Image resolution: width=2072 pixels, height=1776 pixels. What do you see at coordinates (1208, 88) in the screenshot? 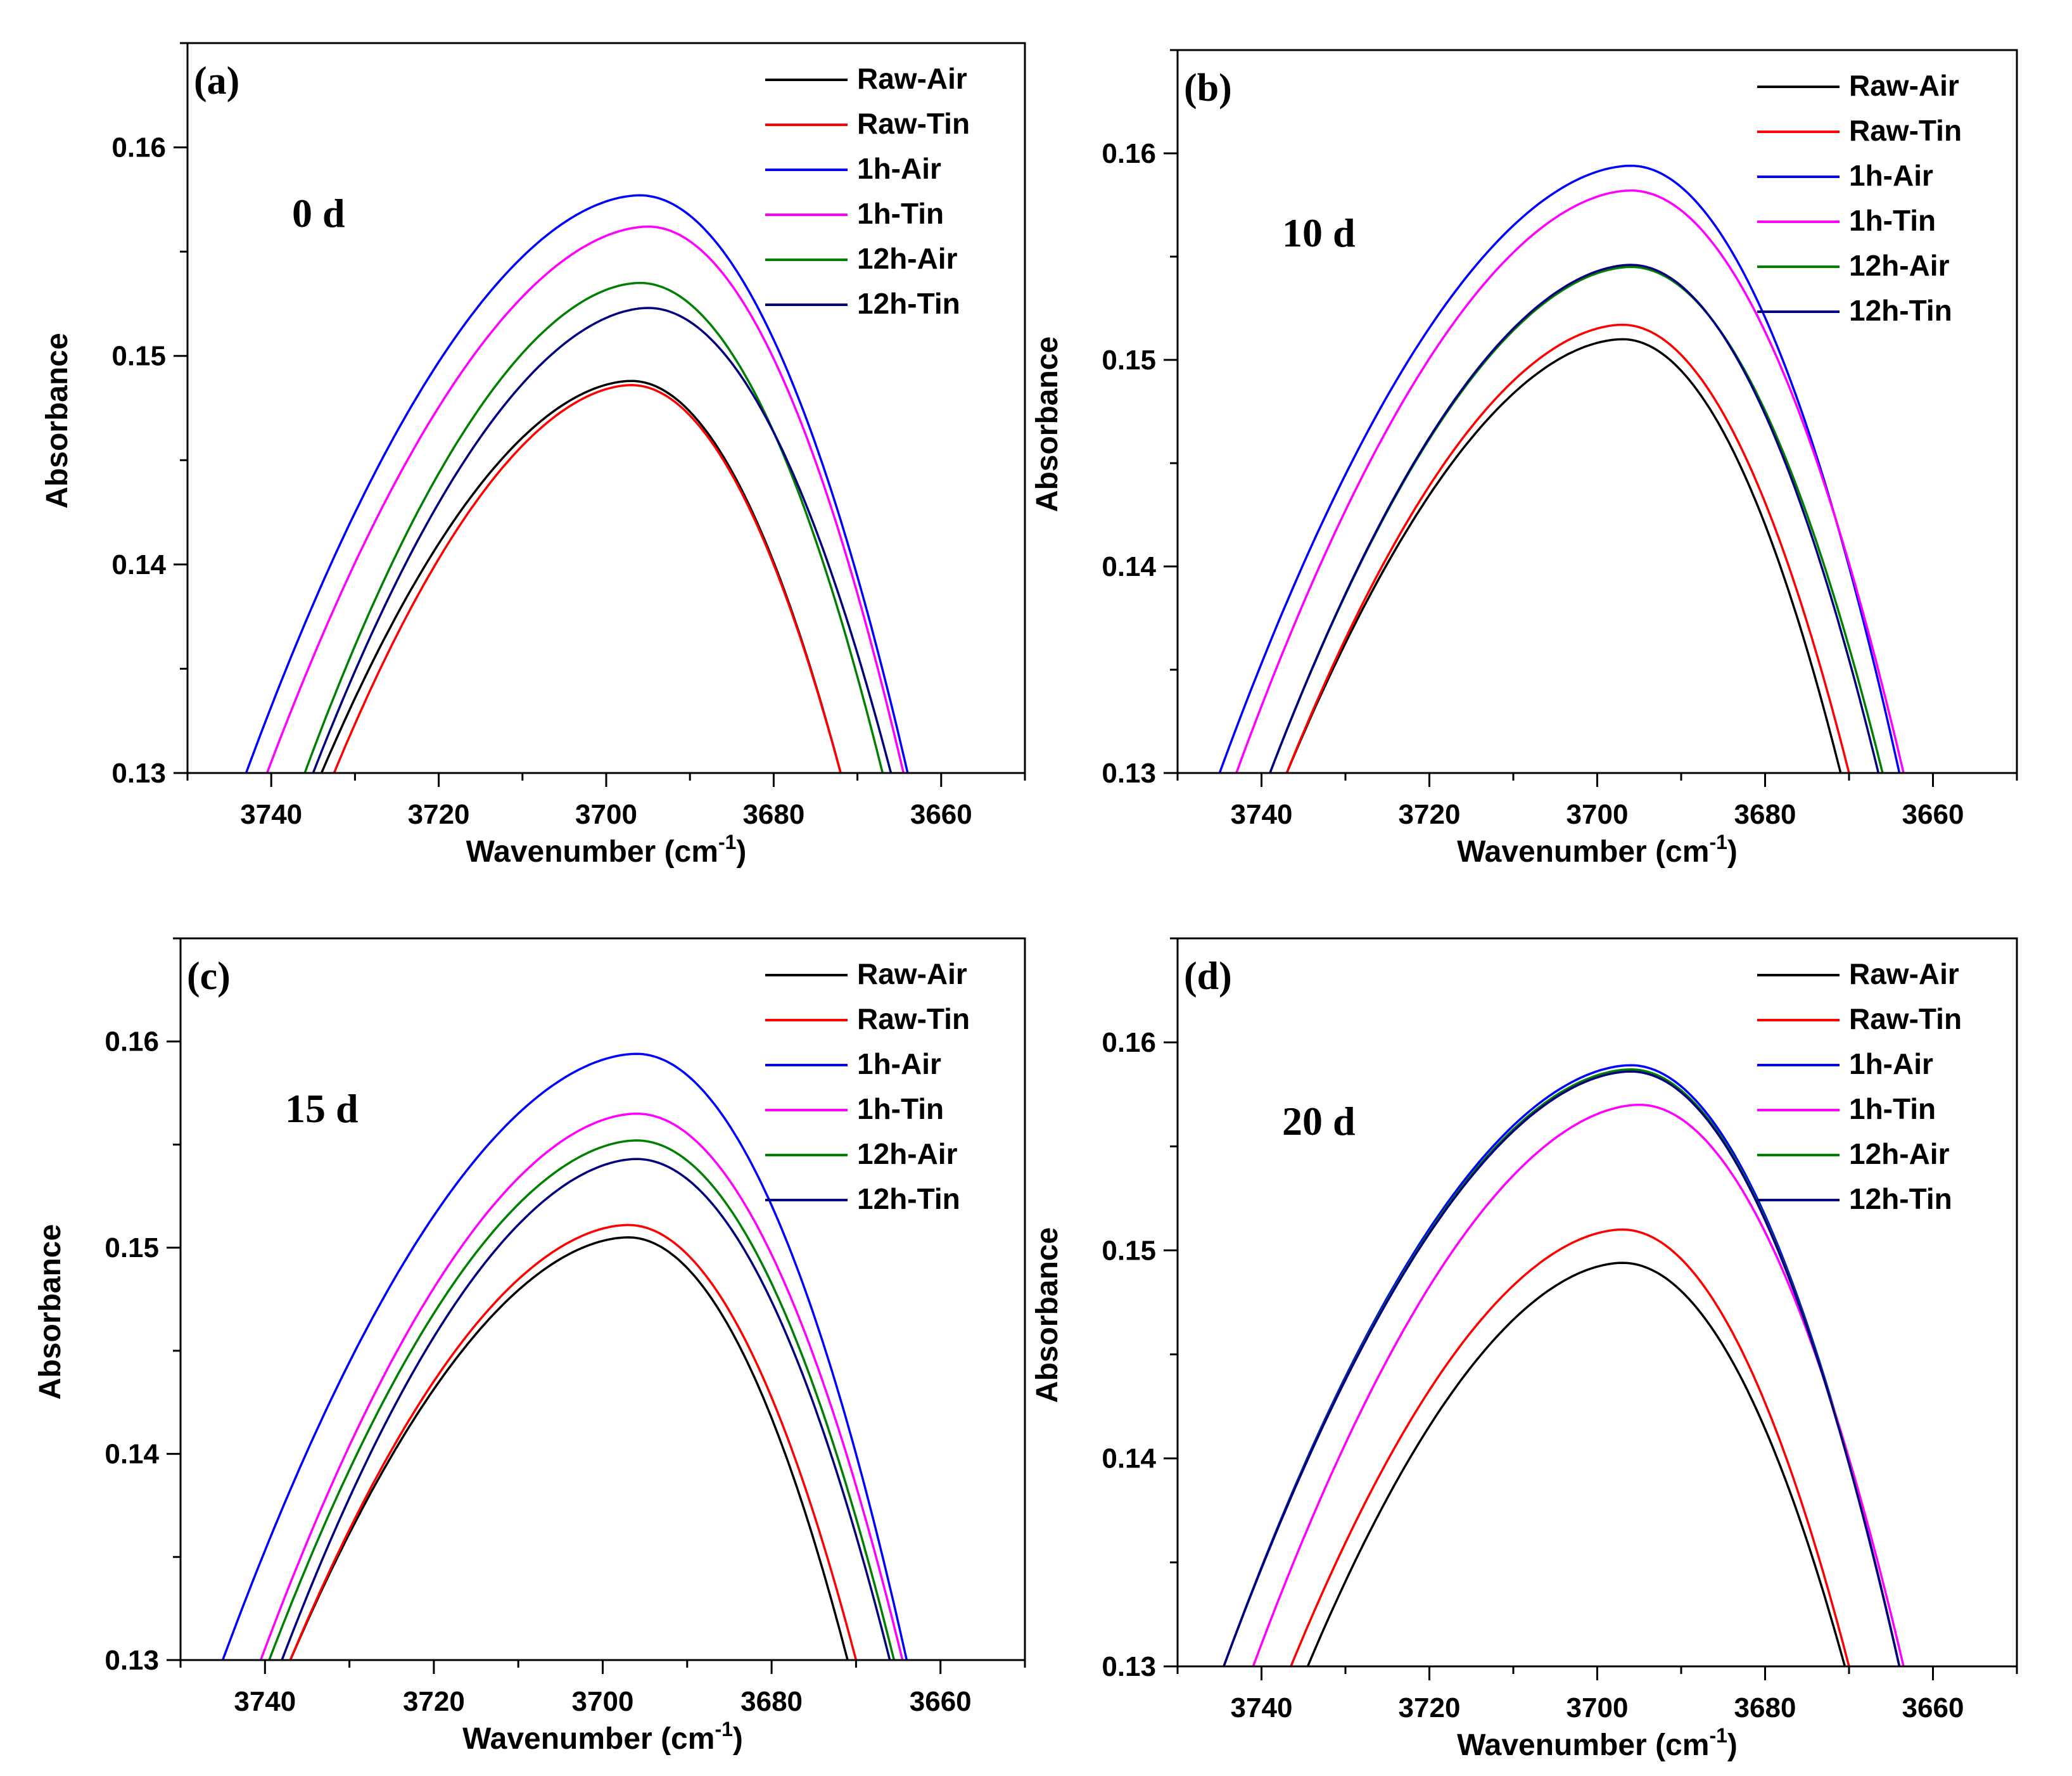
I see `panel-label: (b)` at bounding box center [1208, 88].